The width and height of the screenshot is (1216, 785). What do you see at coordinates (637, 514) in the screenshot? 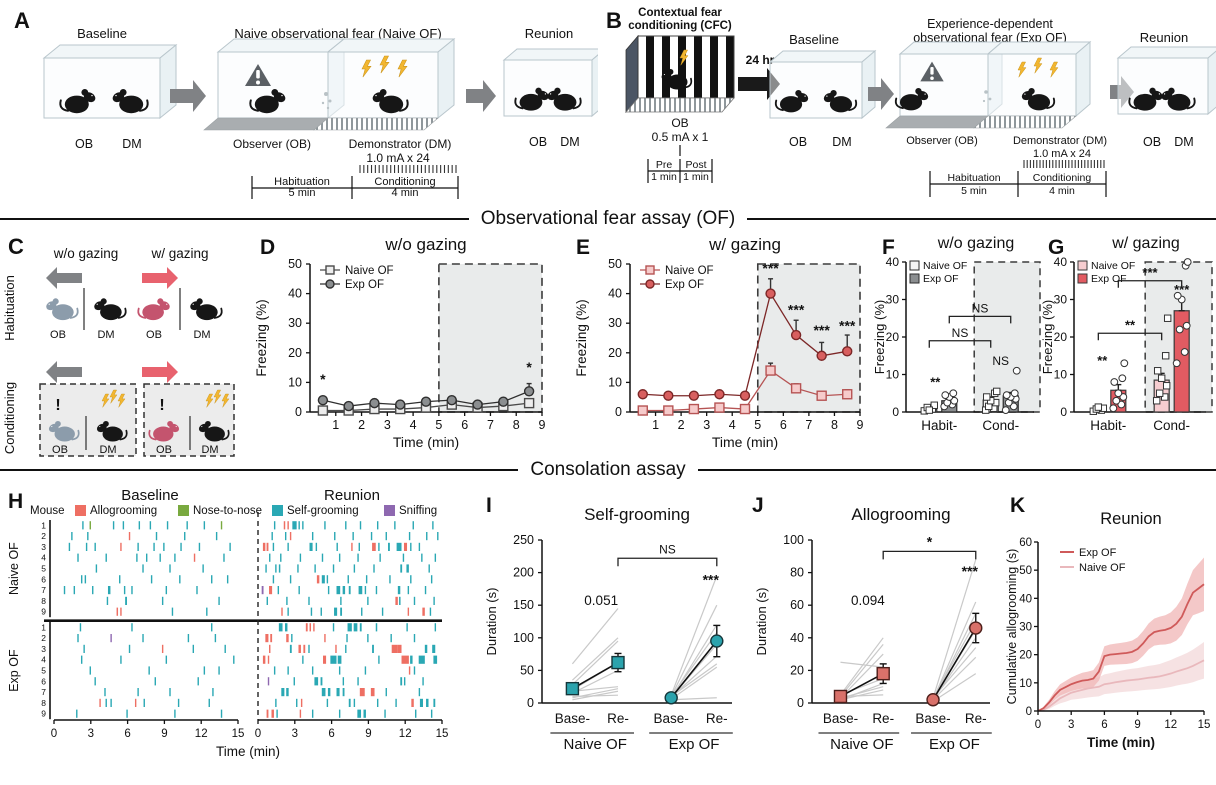
I see `chart-title: Self-grooming` at bounding box center [637, 514].